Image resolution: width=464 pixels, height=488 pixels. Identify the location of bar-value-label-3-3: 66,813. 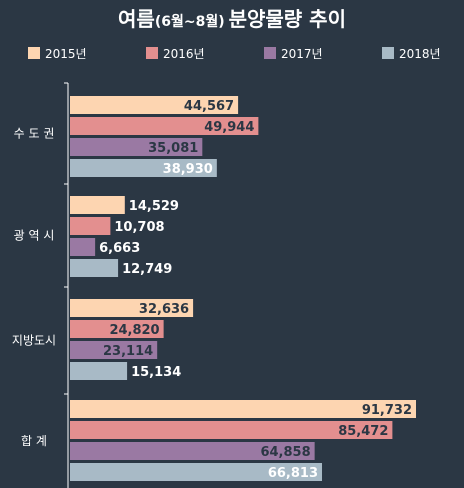
(293, 473).